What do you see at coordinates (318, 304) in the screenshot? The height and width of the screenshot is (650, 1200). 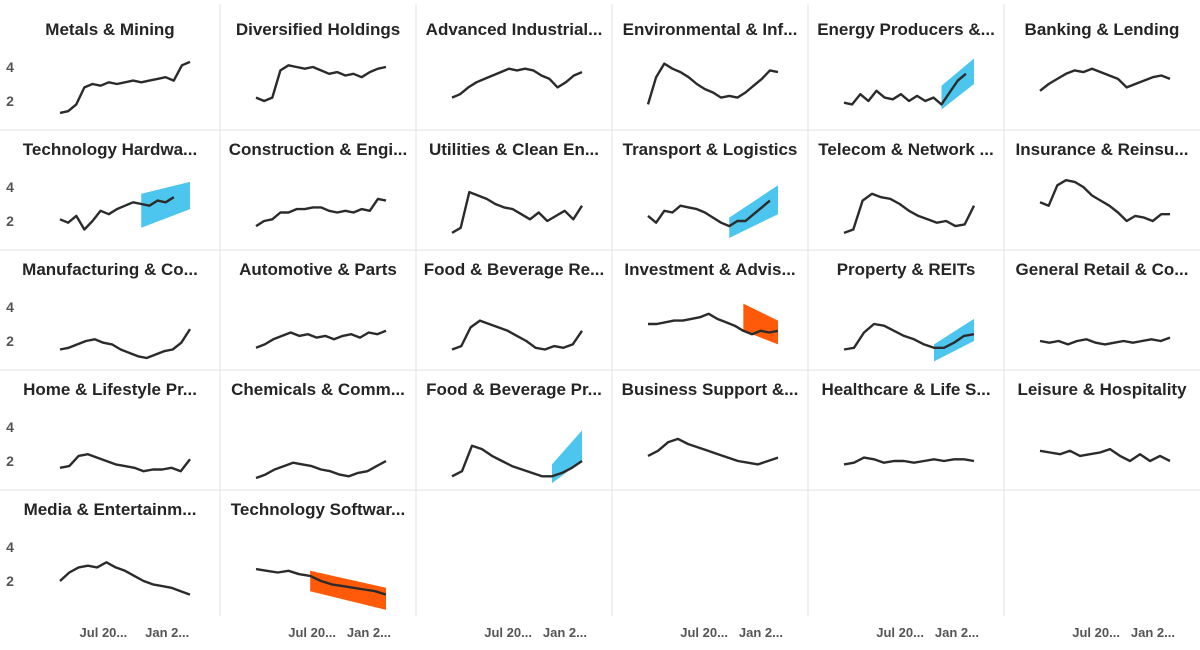 I see `panel: Automotive & Parts` at bounding box center [318, 304].